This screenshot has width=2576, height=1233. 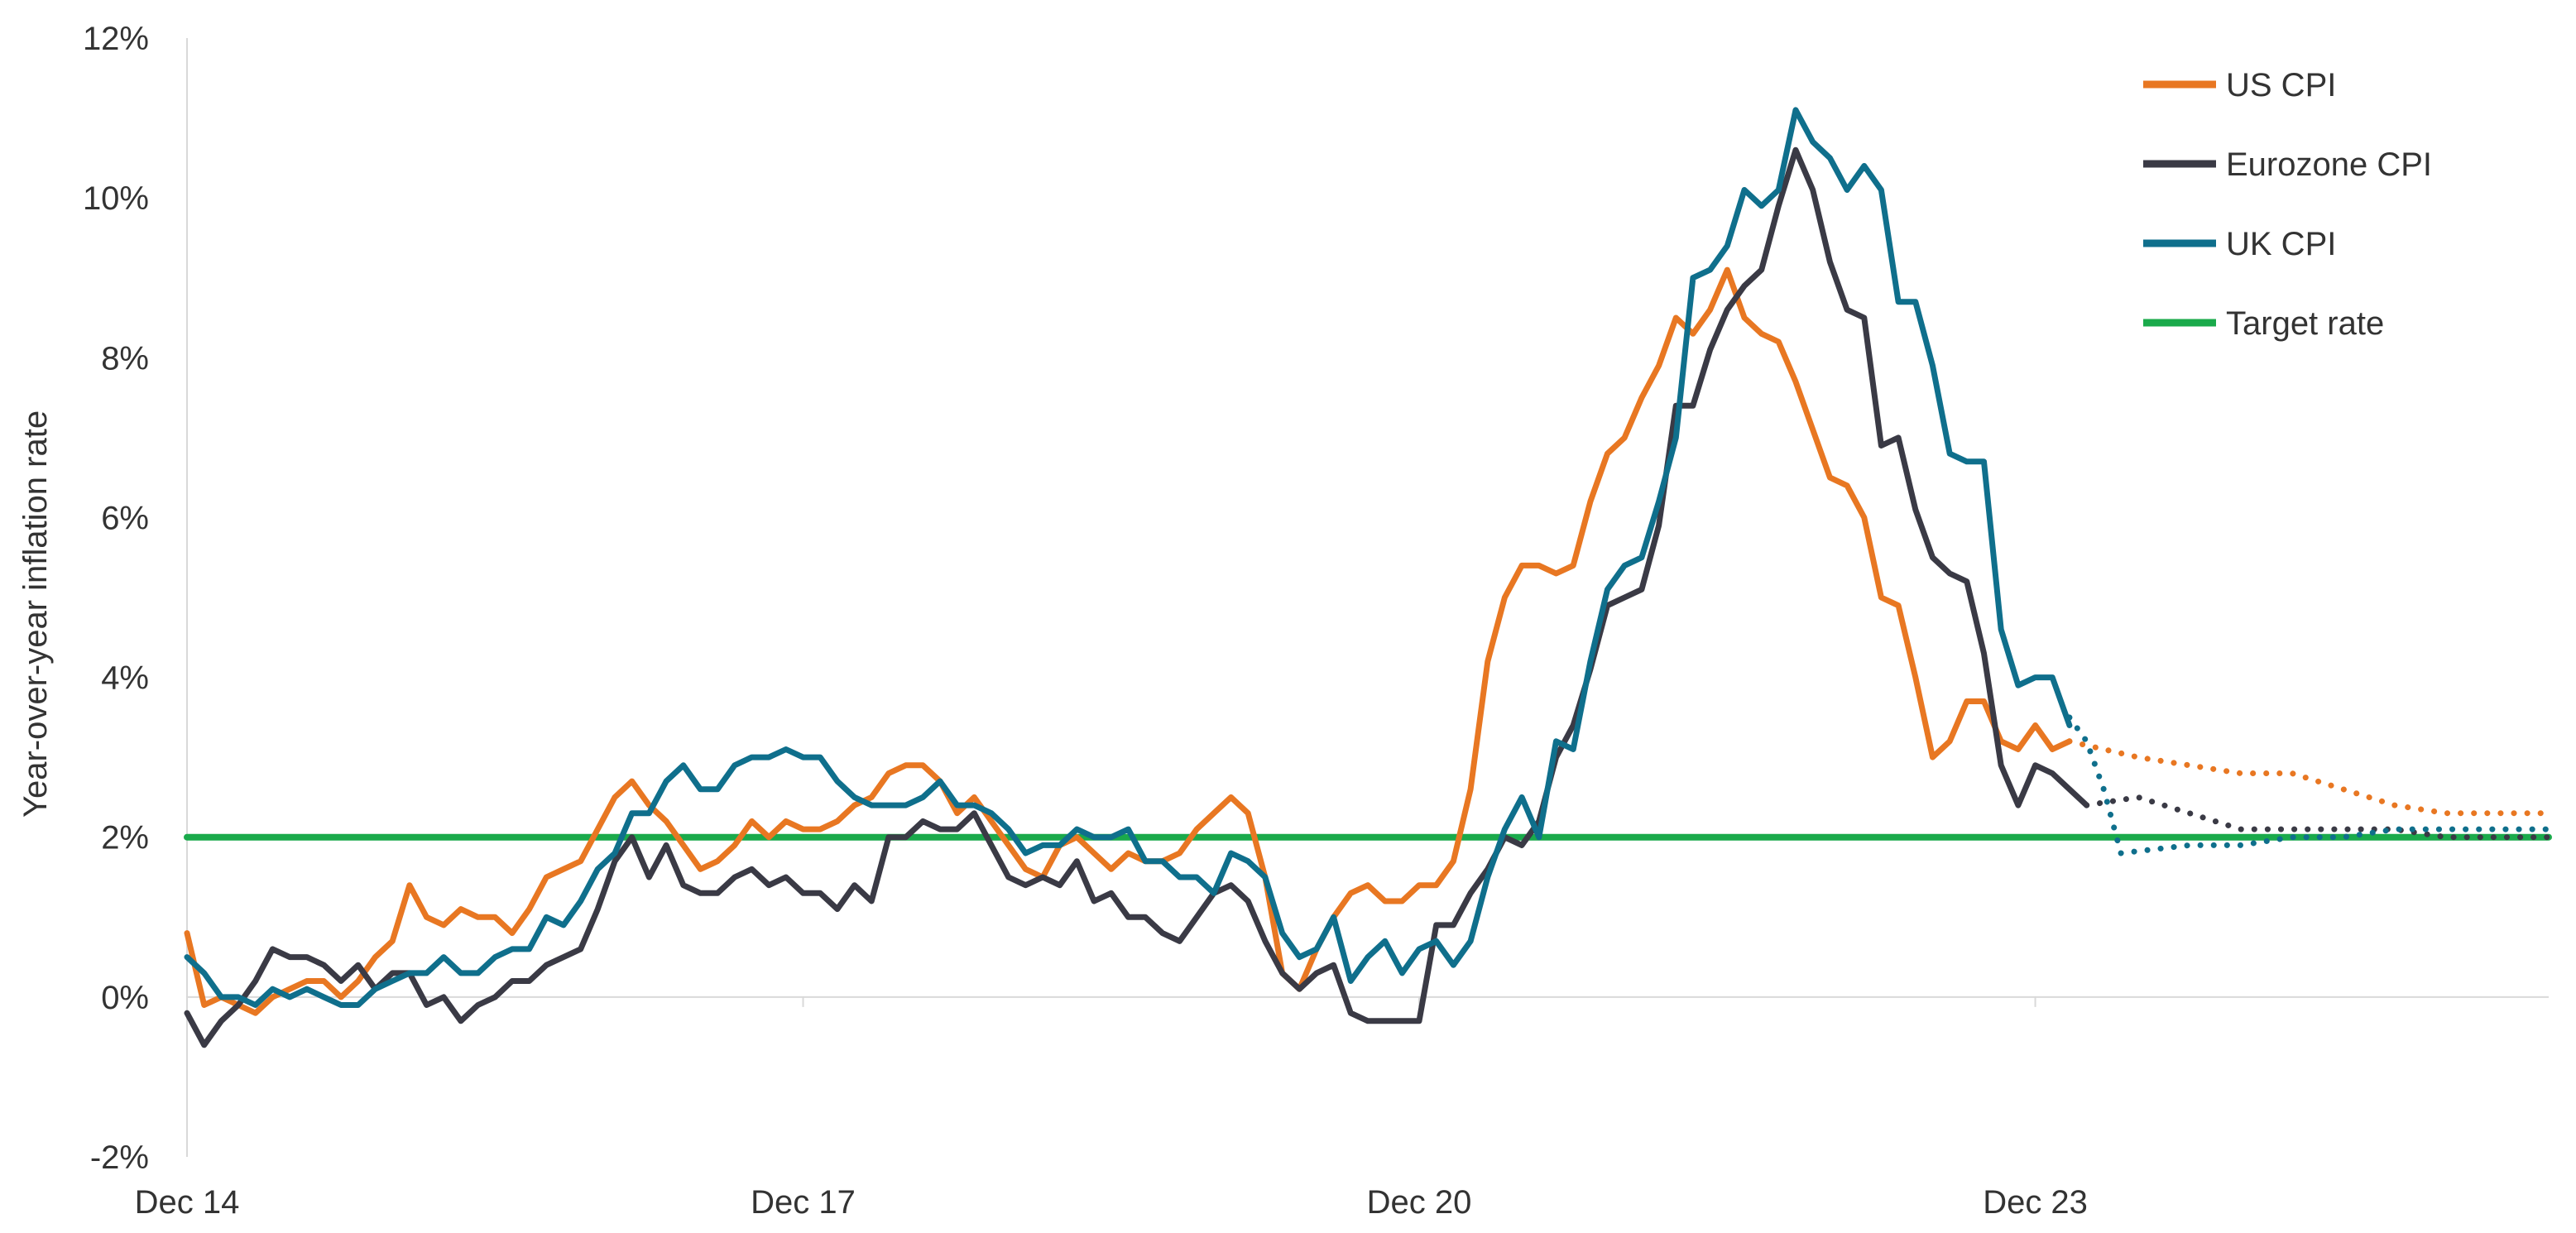 I want to click on y-tick-label: 2%, so click(x=125, y=838).